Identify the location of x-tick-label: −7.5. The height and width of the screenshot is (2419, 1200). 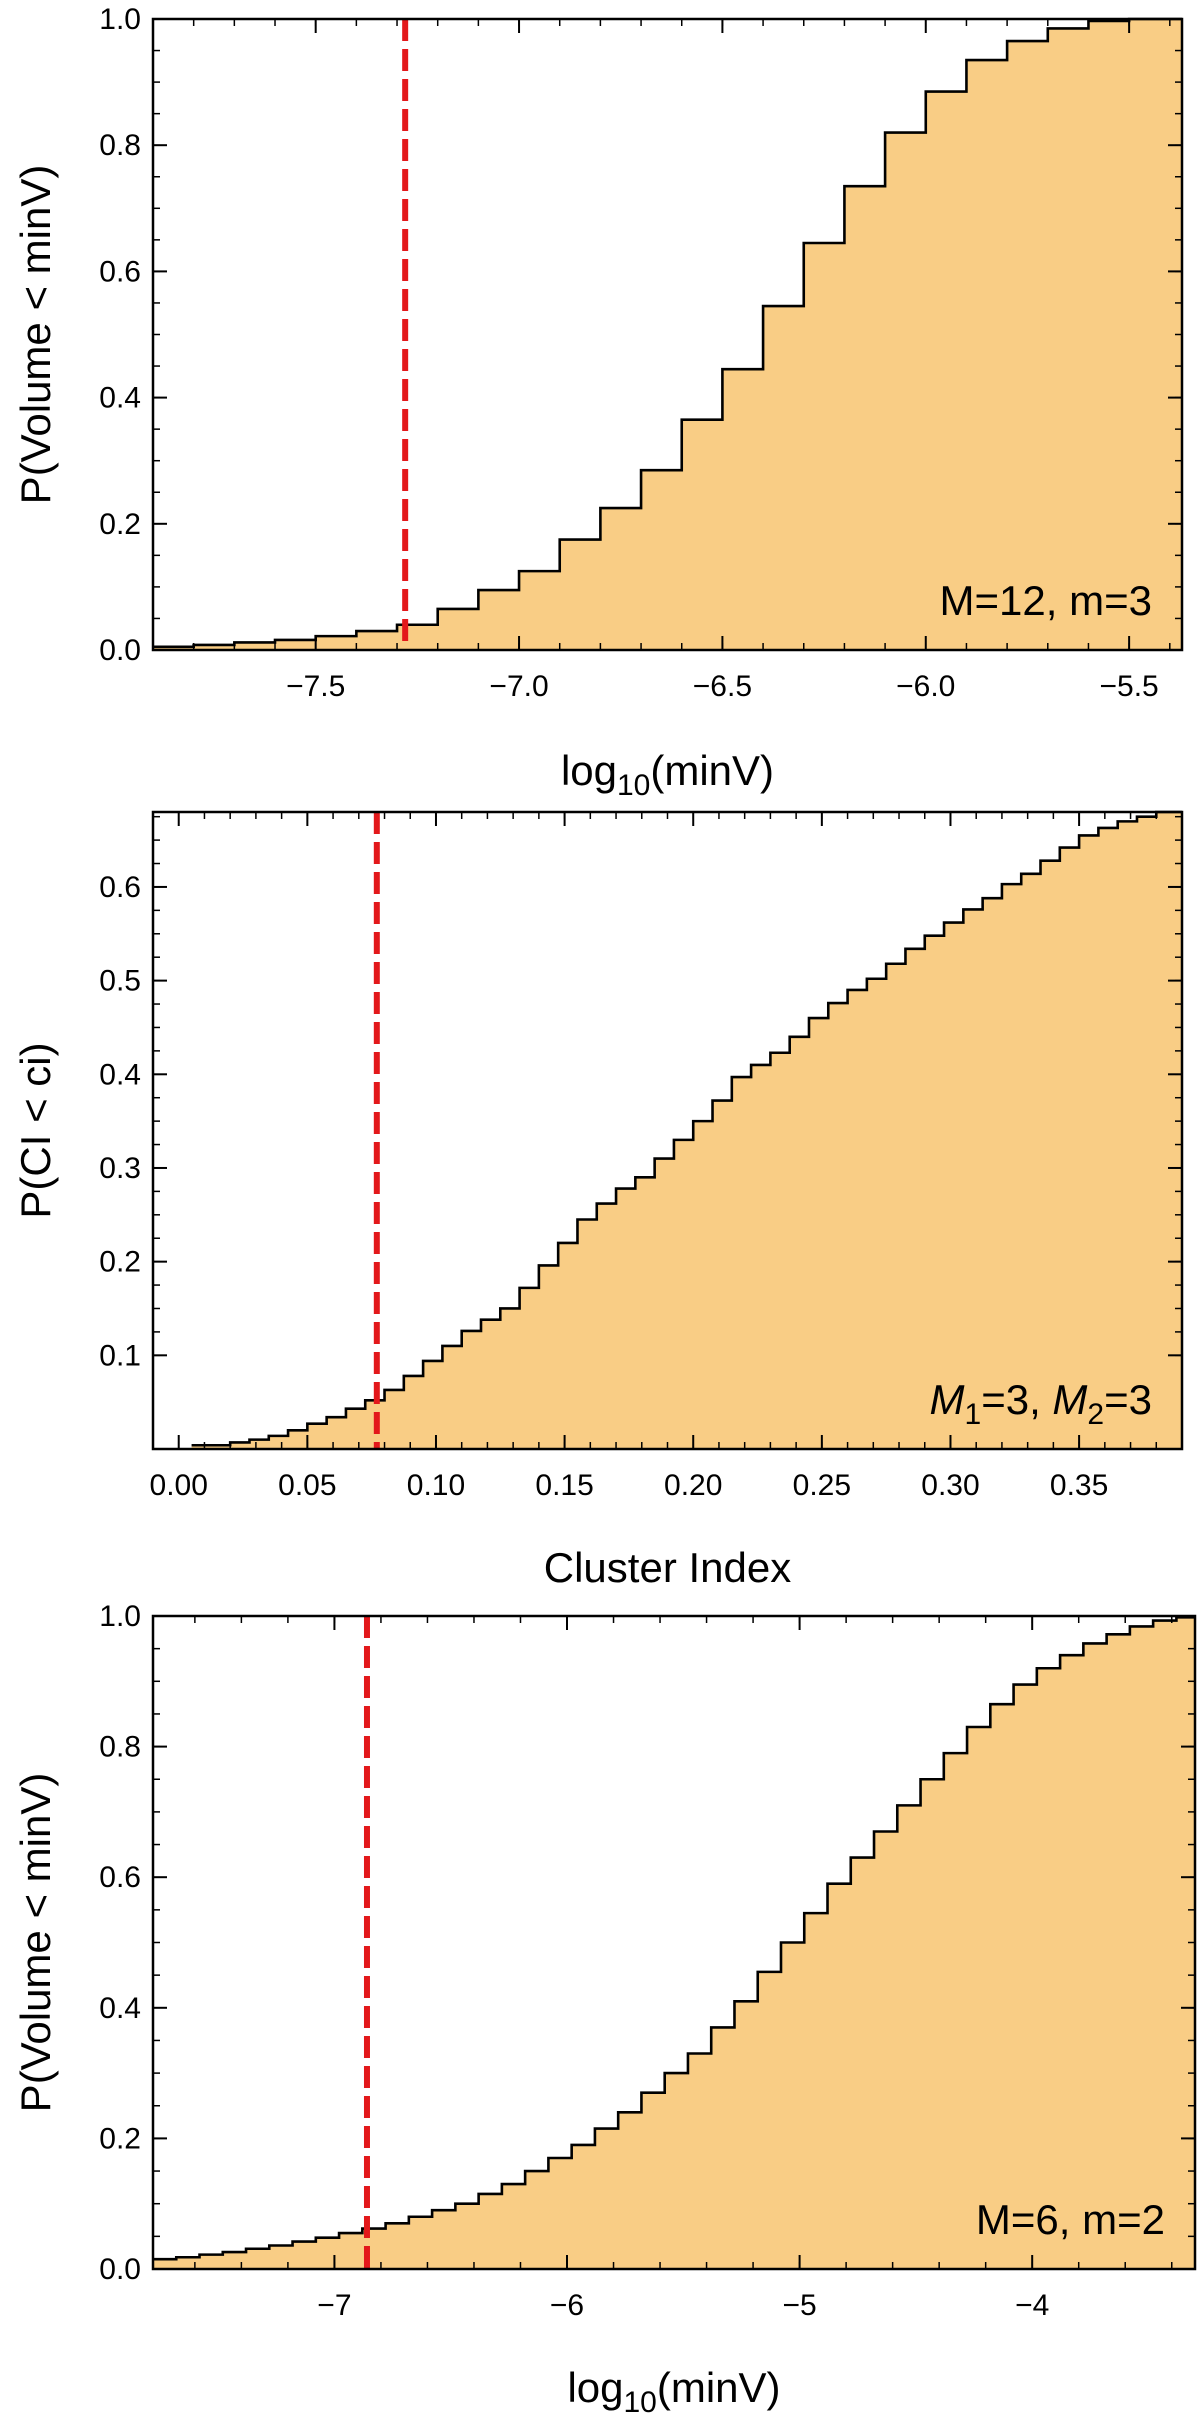
(315, 686).